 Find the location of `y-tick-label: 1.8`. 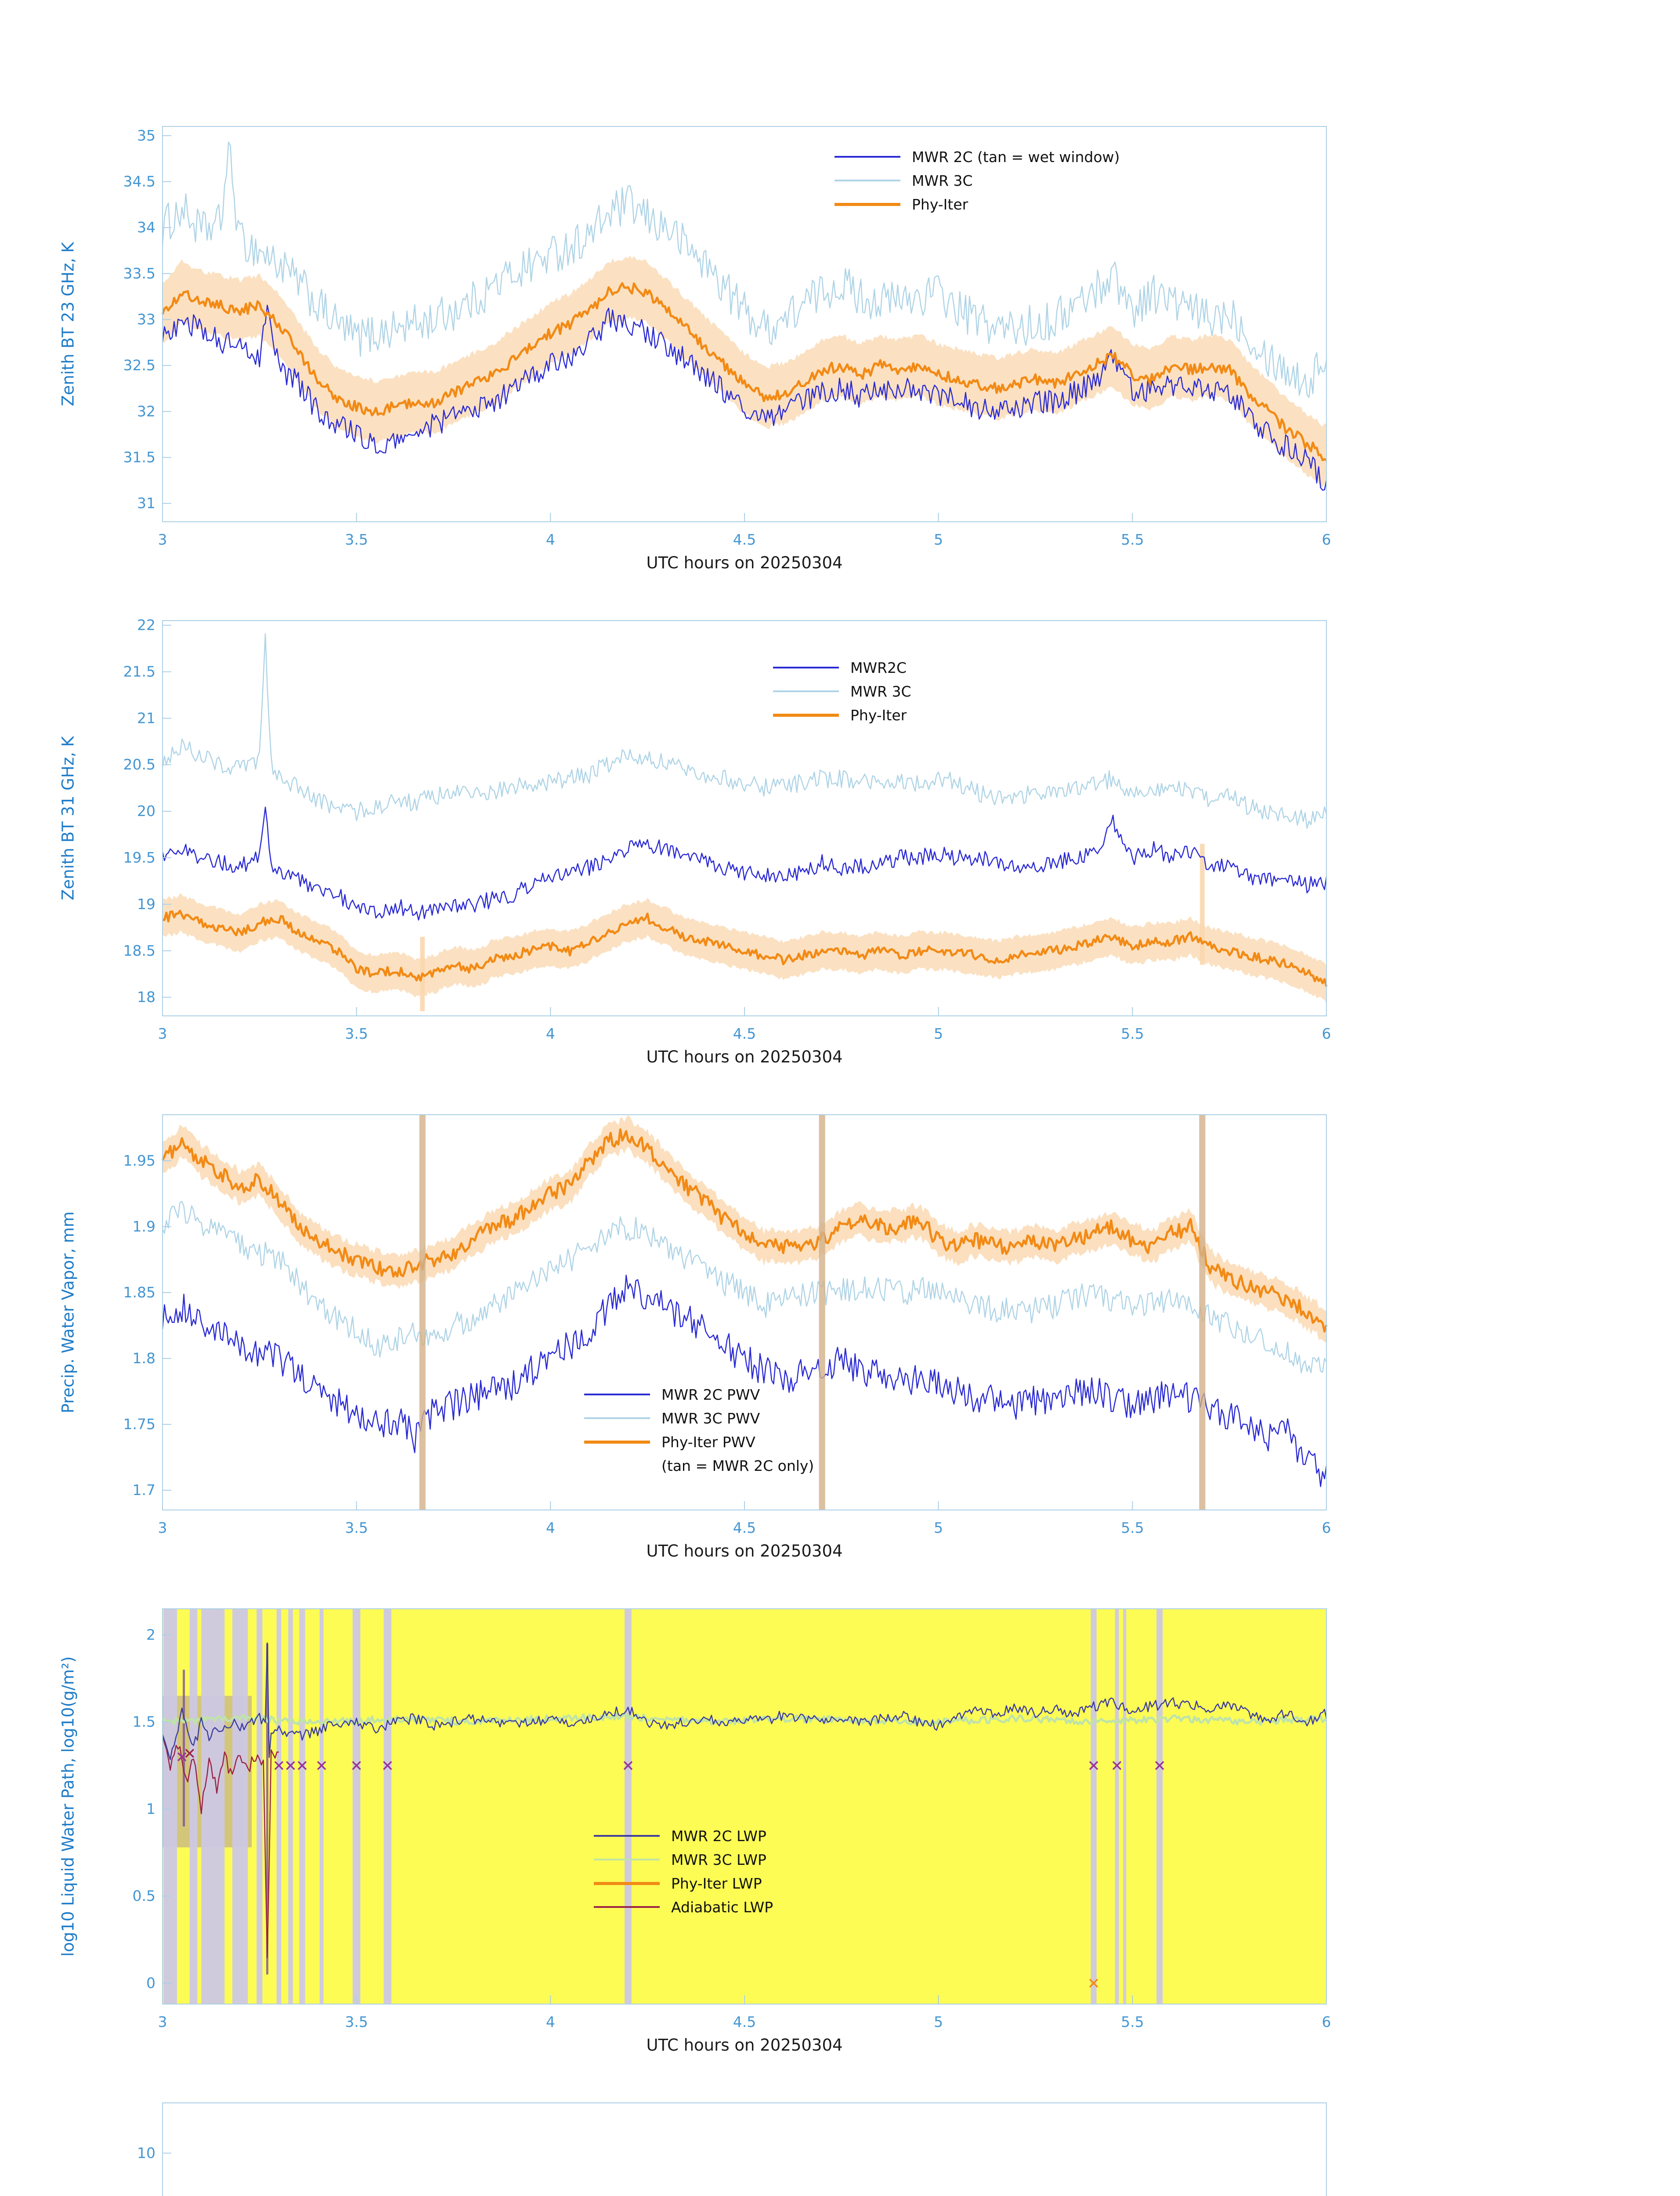

y-tick-label: 1.8 is located at coordinates (144, 1358).